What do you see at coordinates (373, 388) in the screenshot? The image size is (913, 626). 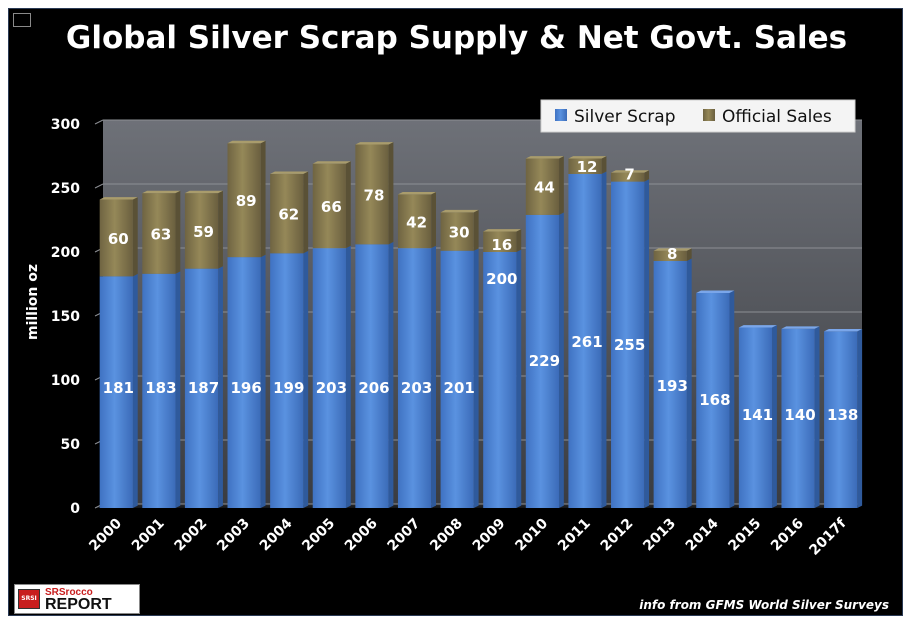 I see `data-label-silver-scrap: 206` at bounding box center [373, 388].